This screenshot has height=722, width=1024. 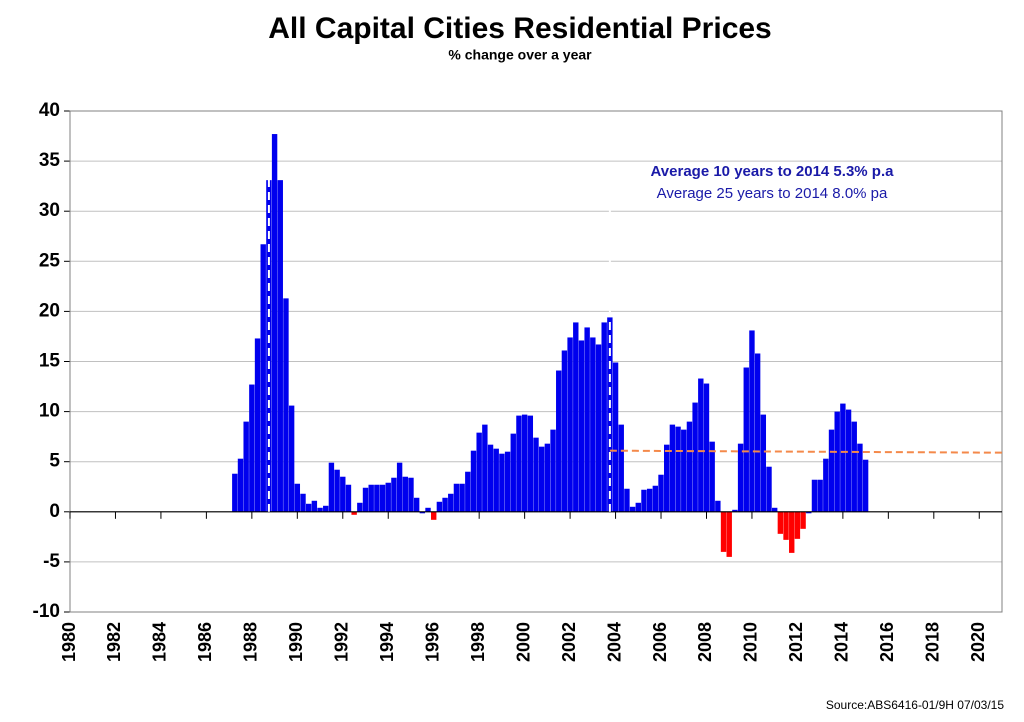 I want to click on y-tick-label: -10, so click(x=46, y=611).